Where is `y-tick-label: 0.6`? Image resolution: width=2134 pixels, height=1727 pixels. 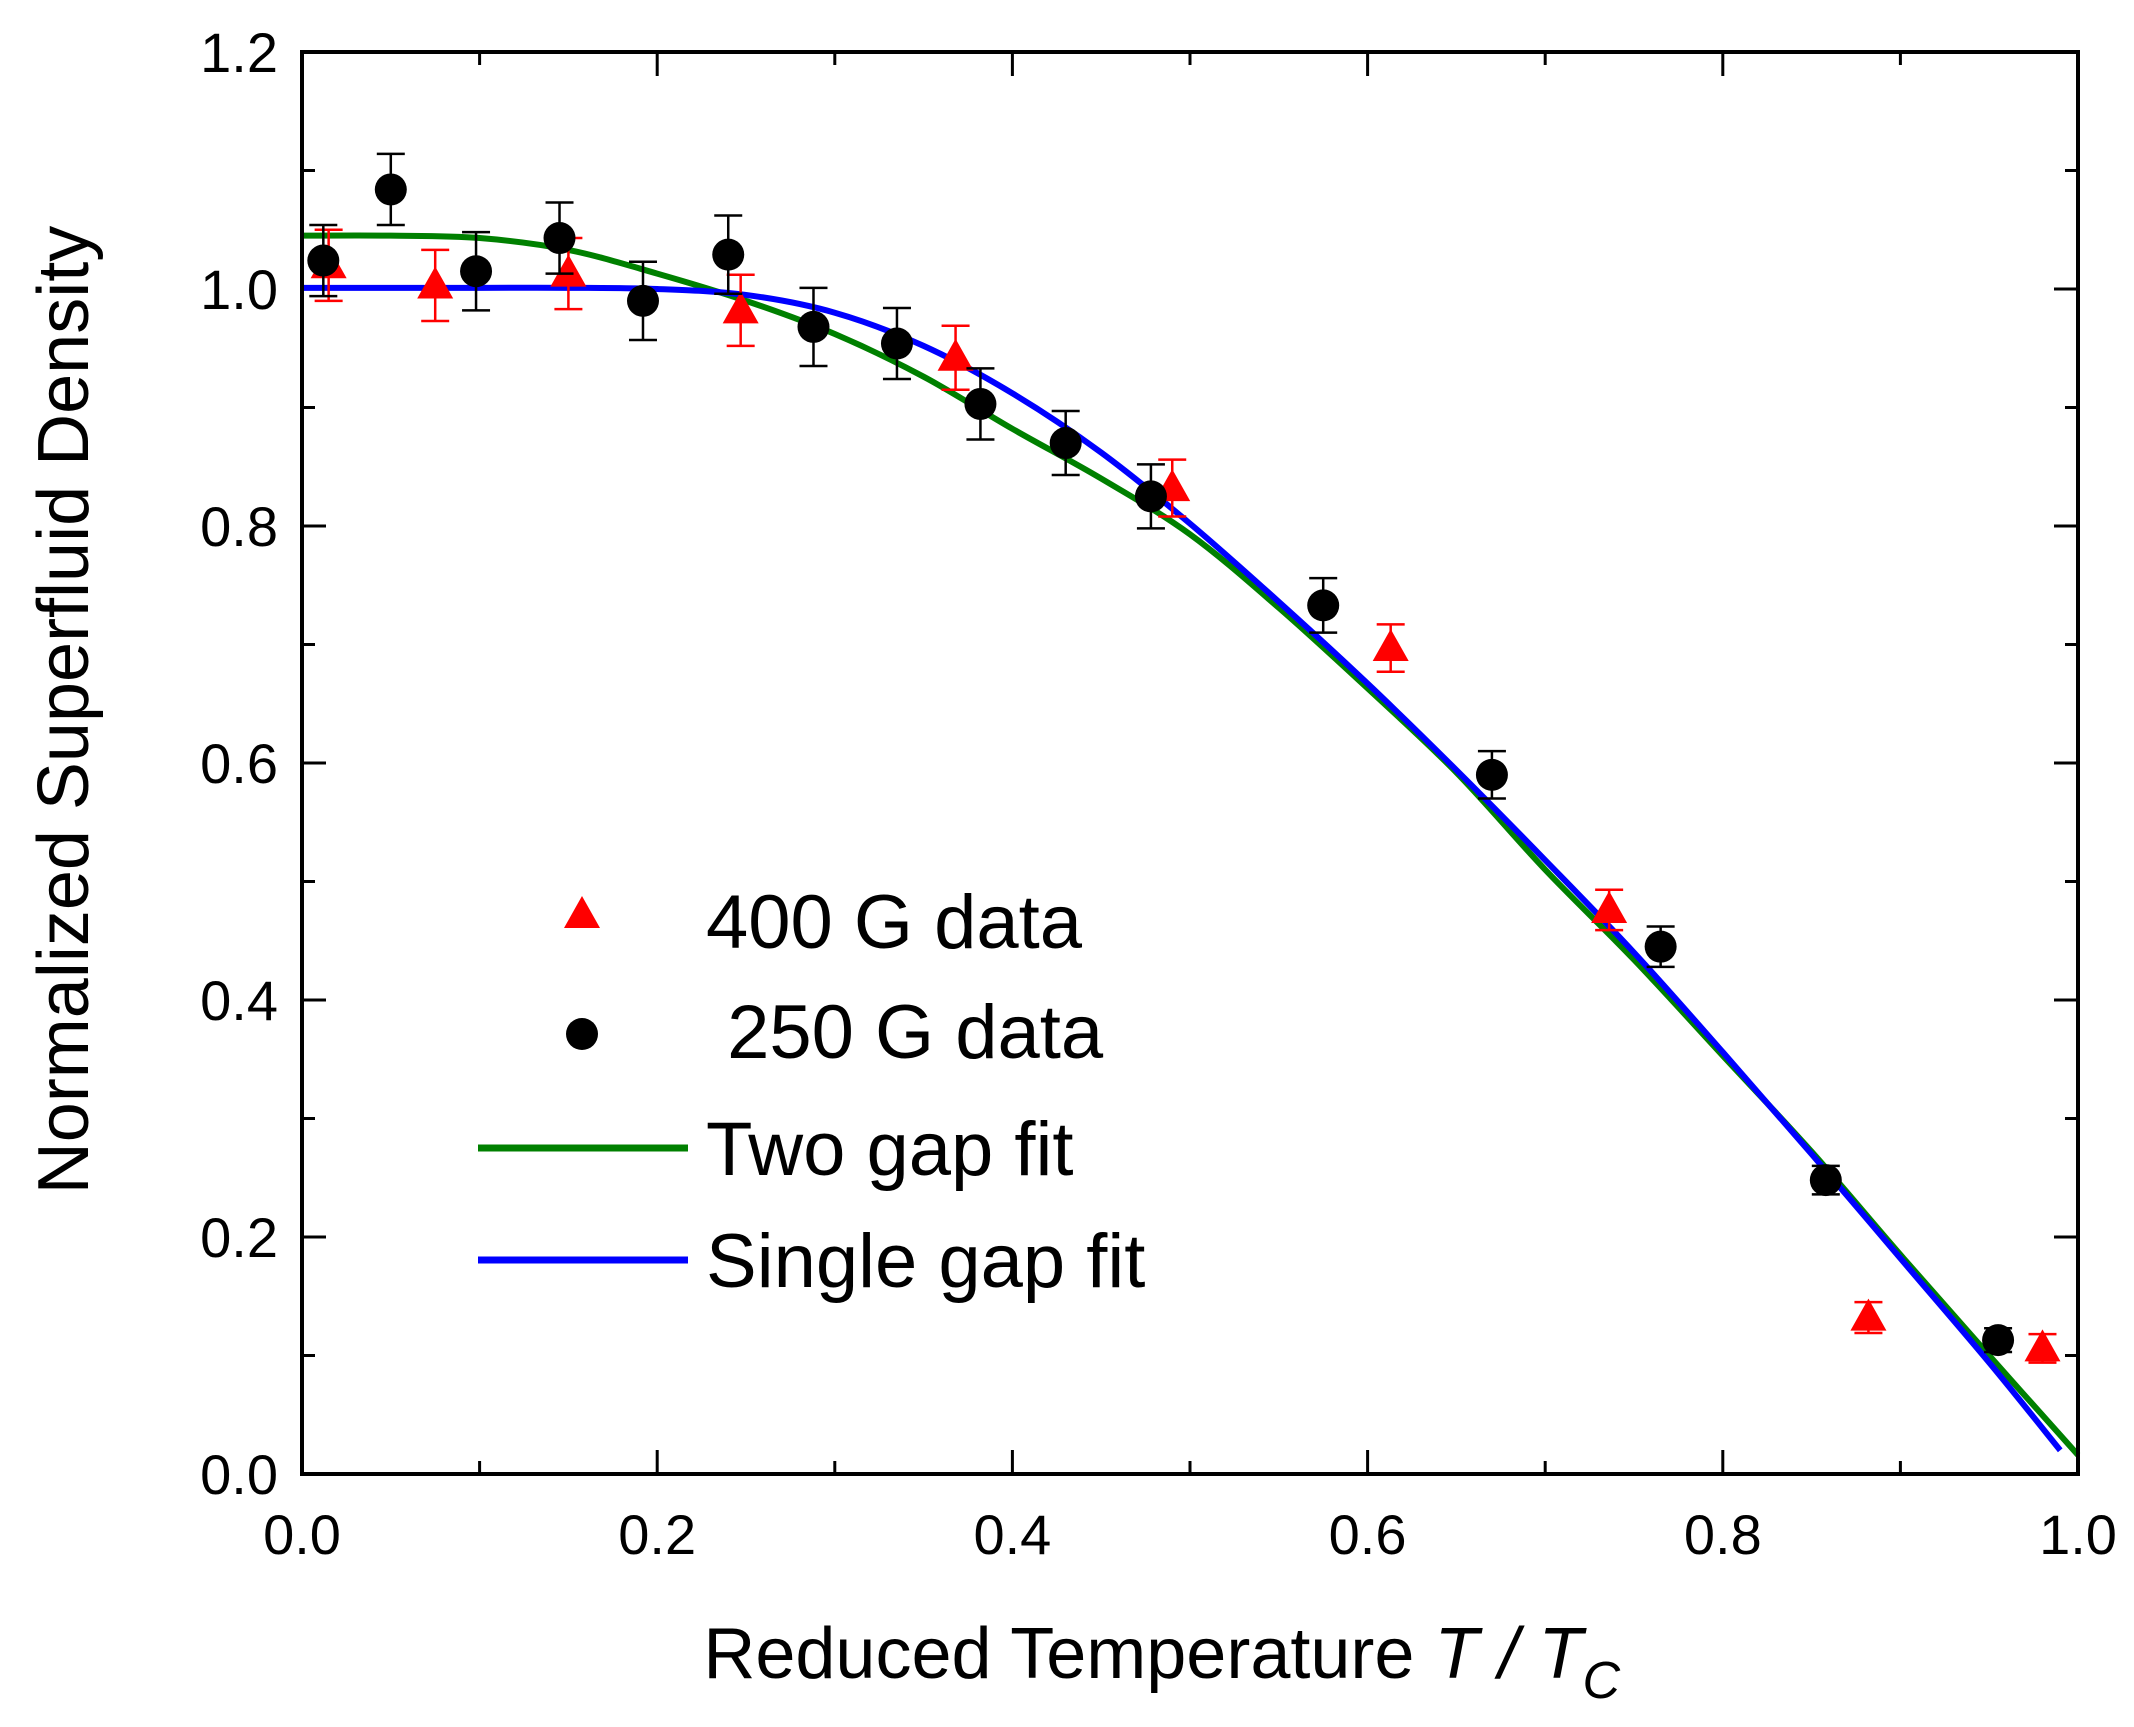
y-tick-label: 0.6 is located at coordinates (239, 763).